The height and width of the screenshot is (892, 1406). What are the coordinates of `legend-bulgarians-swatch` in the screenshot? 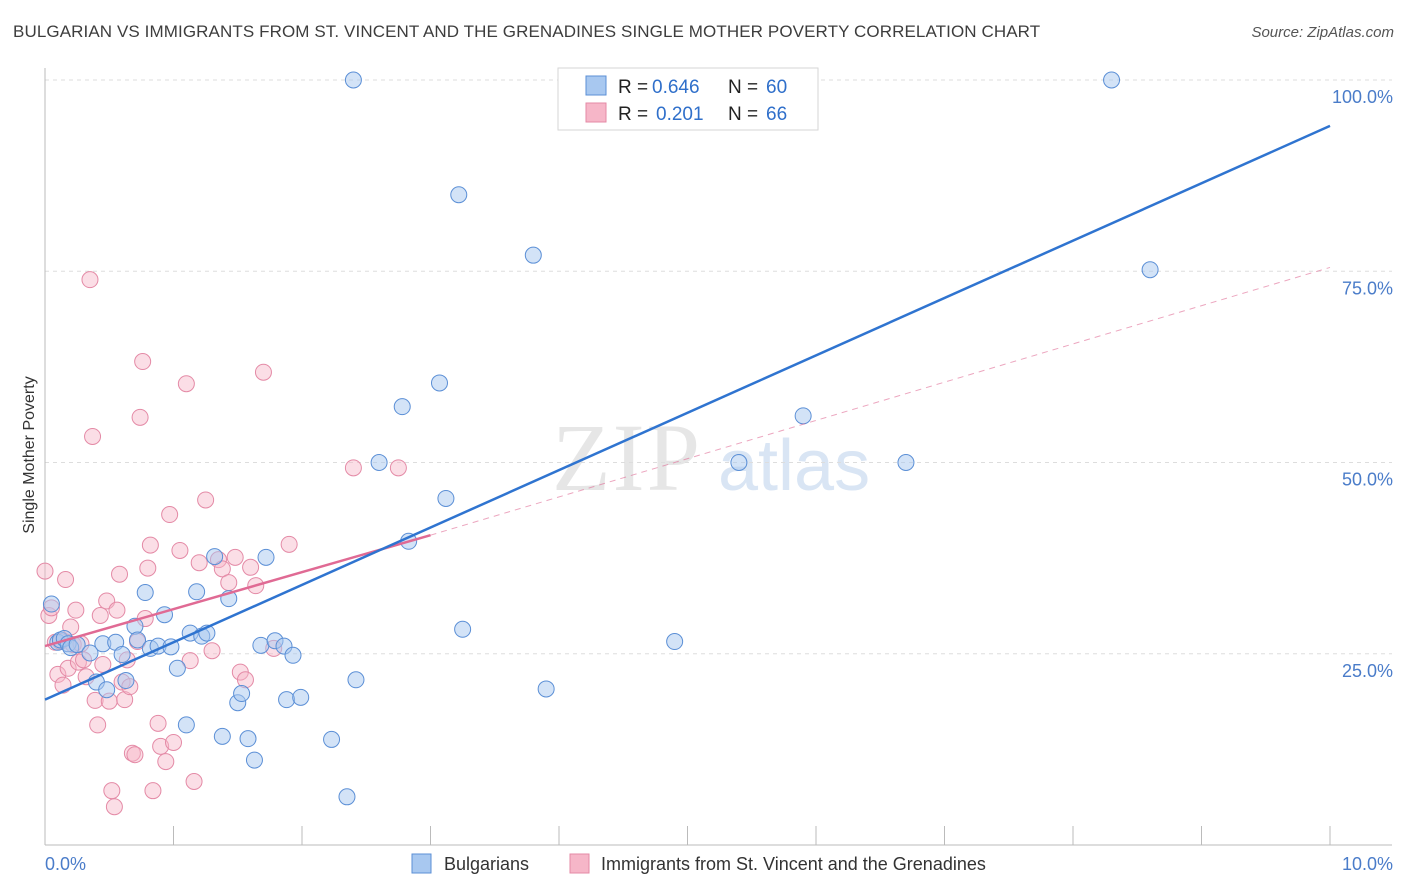 It's located at (421, 863).